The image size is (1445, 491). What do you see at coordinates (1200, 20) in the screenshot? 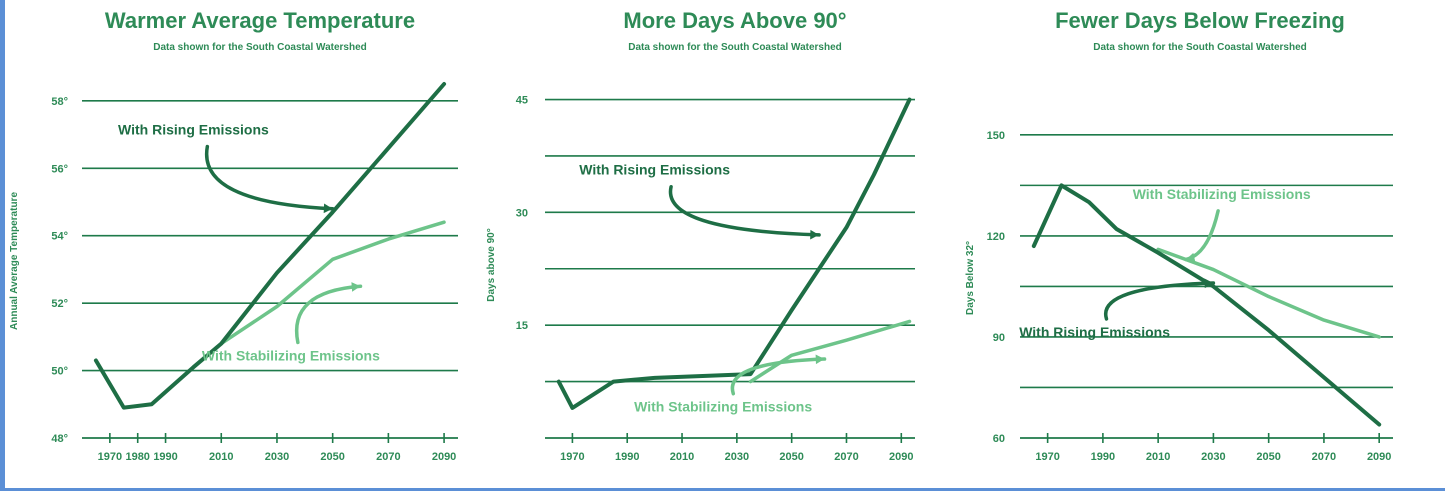
I see `chart-title: Fewer Days Below Freezing` at bounding box center [1200, 20].